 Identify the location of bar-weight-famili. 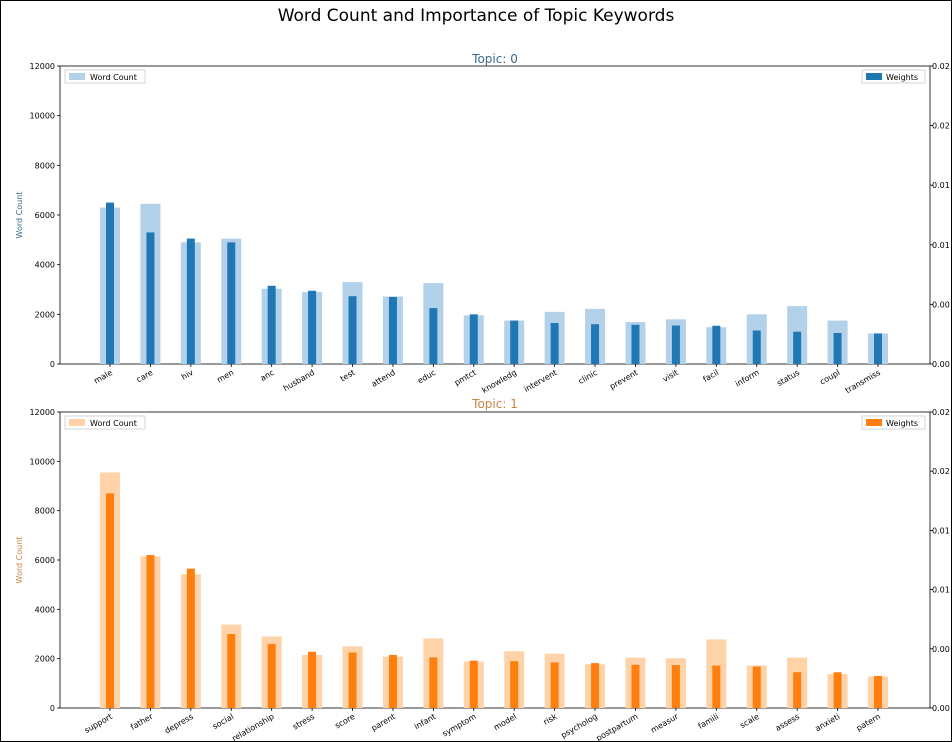
(716, 686).